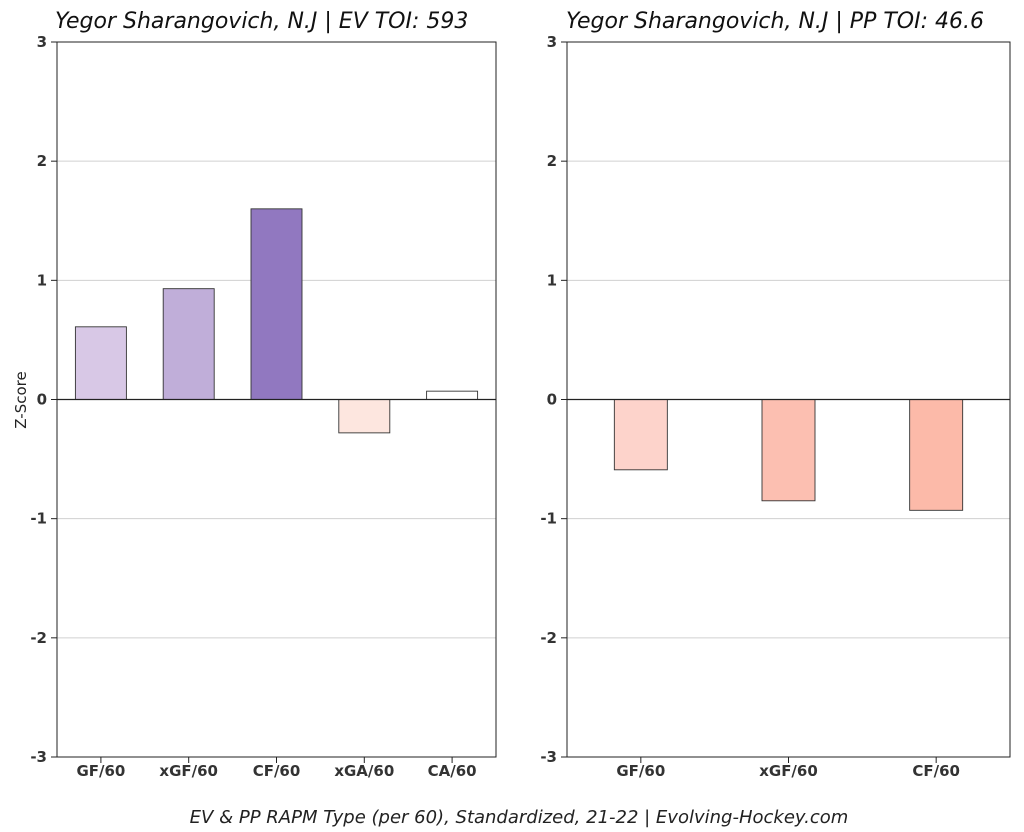  Describe the element at coordinates (552, 42) in the screenshot. I see `pp-y-tick-label: 3` at that location.